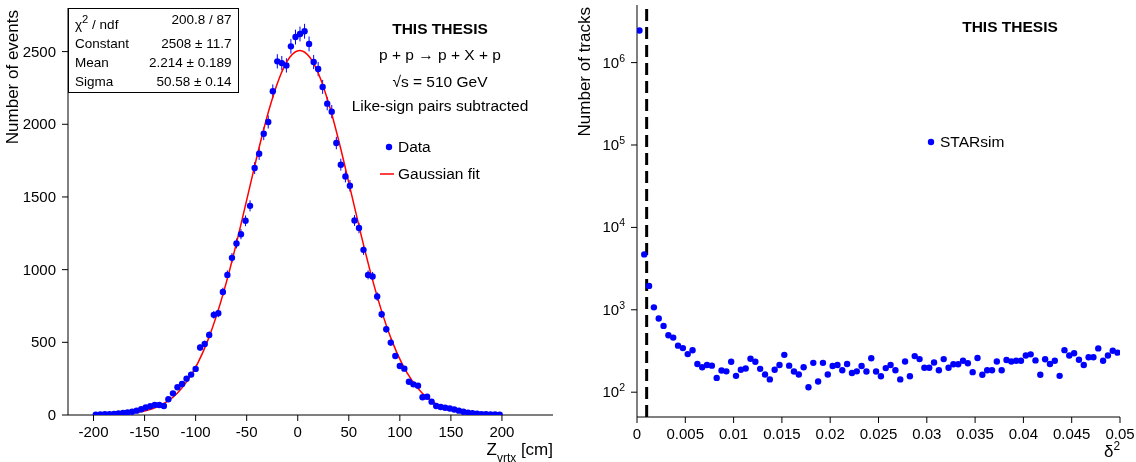 This screenshot has width=1136, height=462. Describe the element at coordinates (614, 226) in the screenshot. I see `y-tick-label: 10$^{4}$` at that location.